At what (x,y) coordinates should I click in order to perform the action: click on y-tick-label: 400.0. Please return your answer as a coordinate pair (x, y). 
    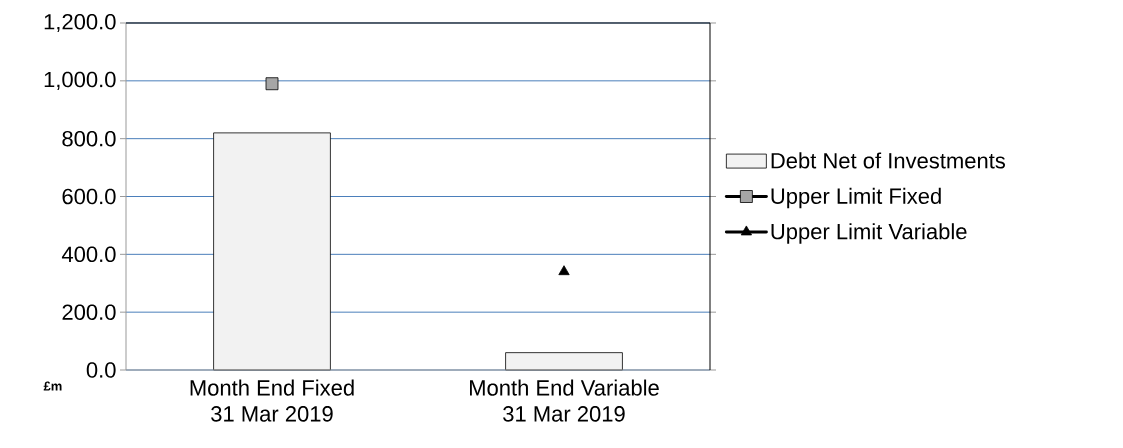
    Looking at the image, I should click on (88, 254).